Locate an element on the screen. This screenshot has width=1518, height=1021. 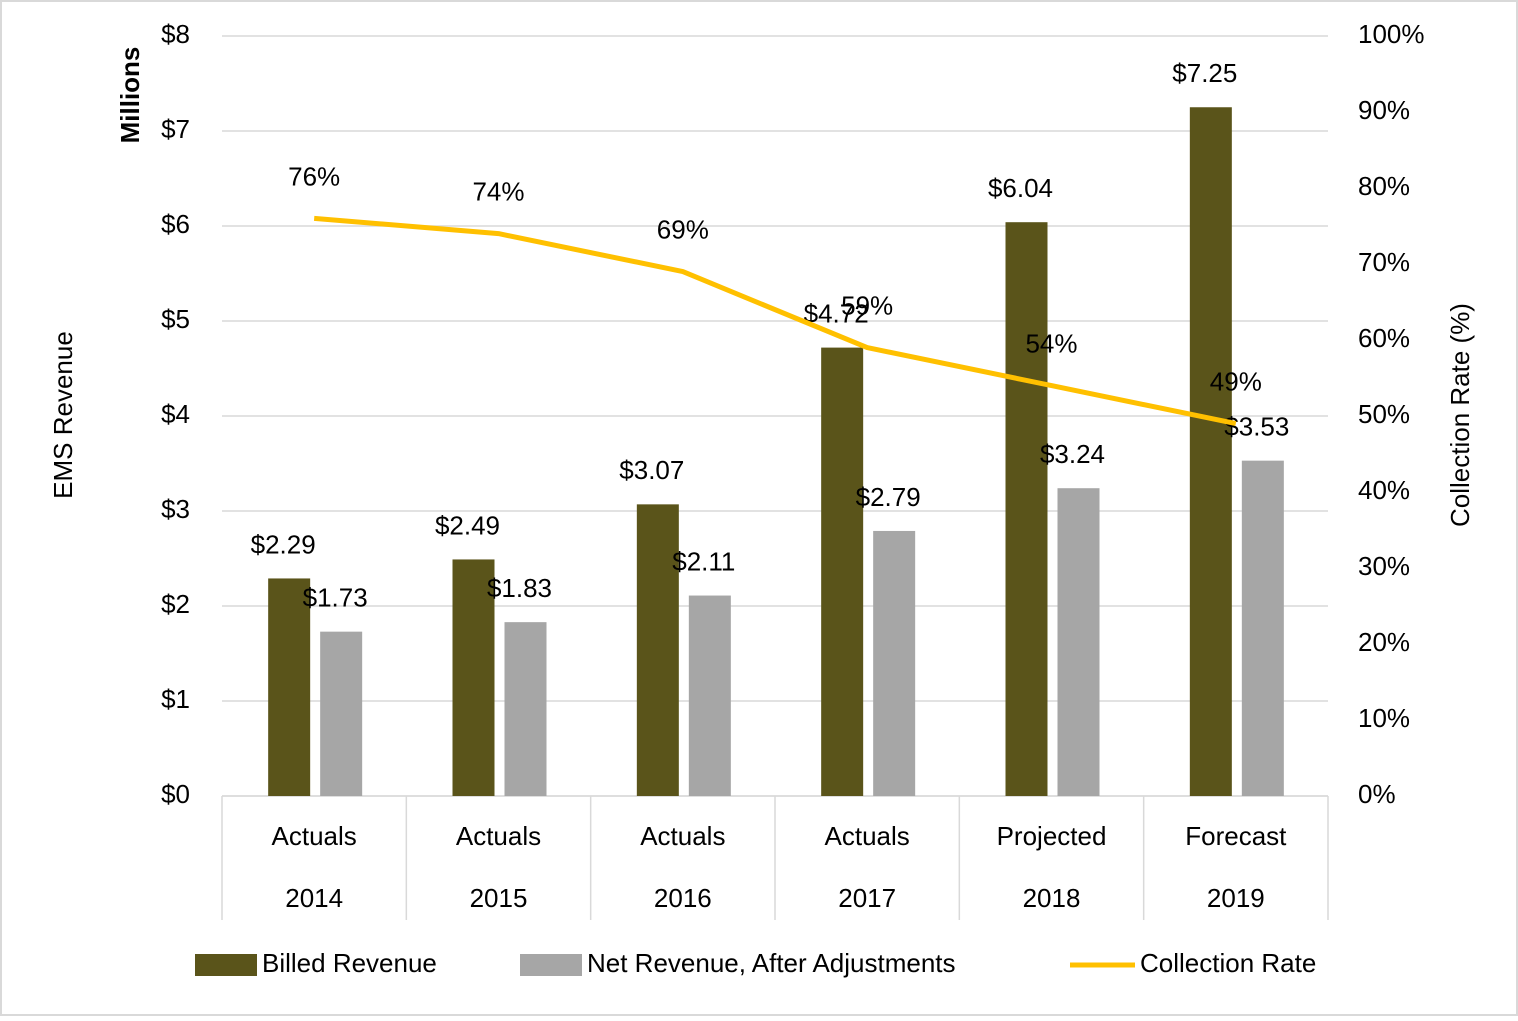
data-label: 69% is located at coordinates (683, 229).